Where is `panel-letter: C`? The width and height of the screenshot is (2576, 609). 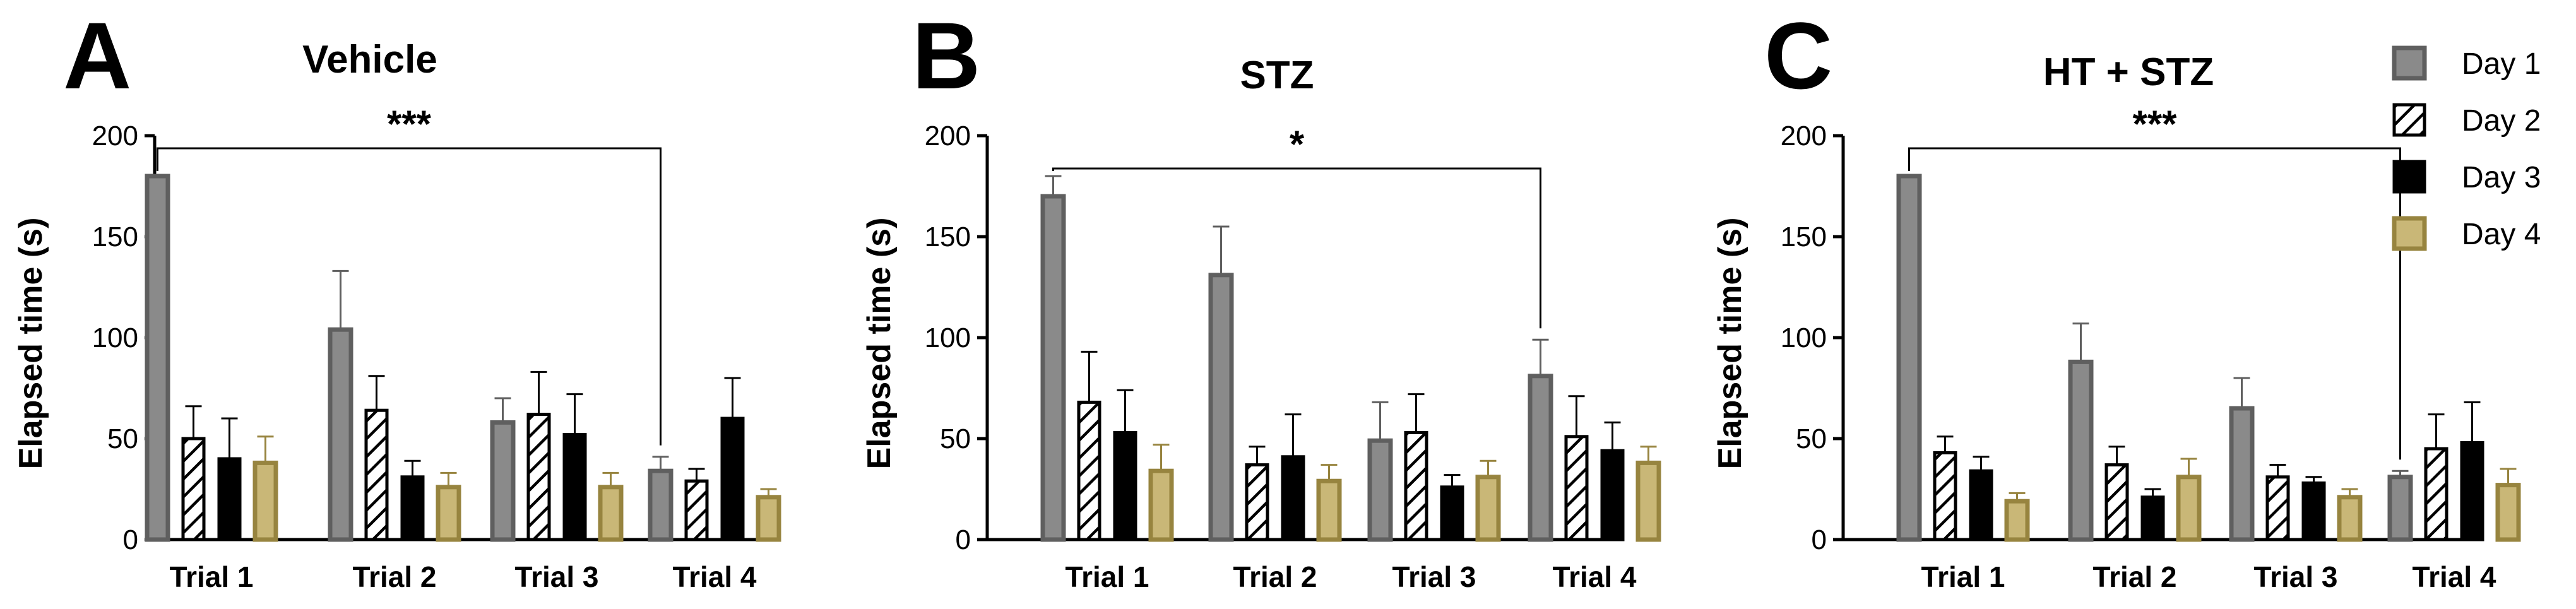 panel-letter: C is located at coordinates (1798, 56).